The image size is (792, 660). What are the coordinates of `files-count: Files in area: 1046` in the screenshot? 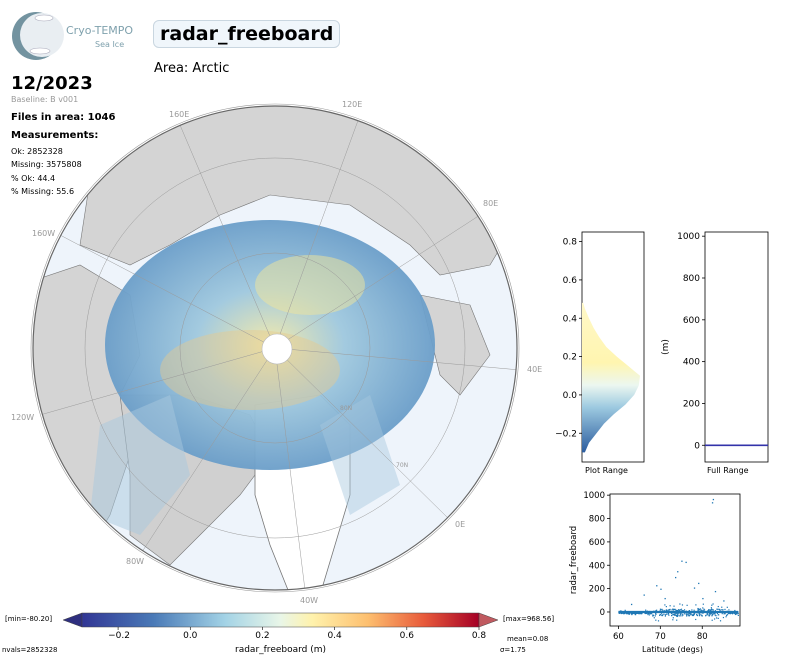 It's located at (63, 117).